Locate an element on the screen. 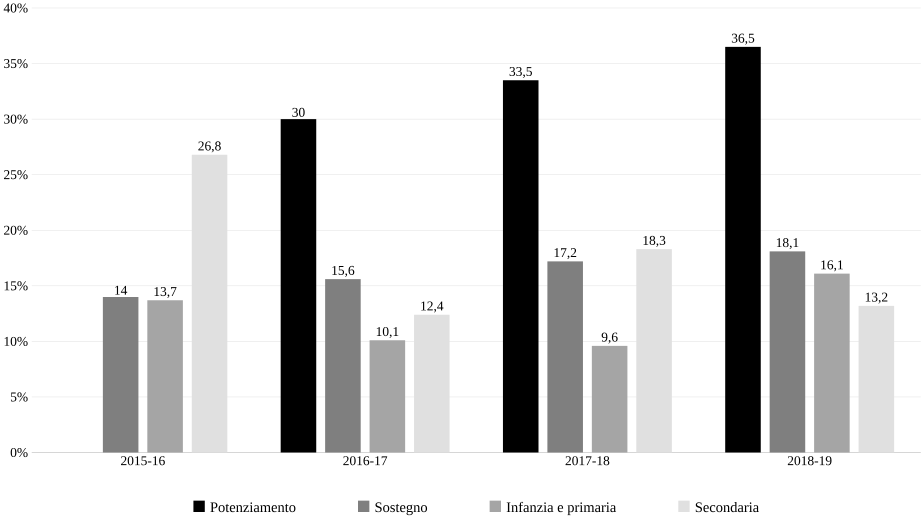 The height and width of the screenshot is (519, 921). data-label: 13,2 is located at coordinates (877, 298).